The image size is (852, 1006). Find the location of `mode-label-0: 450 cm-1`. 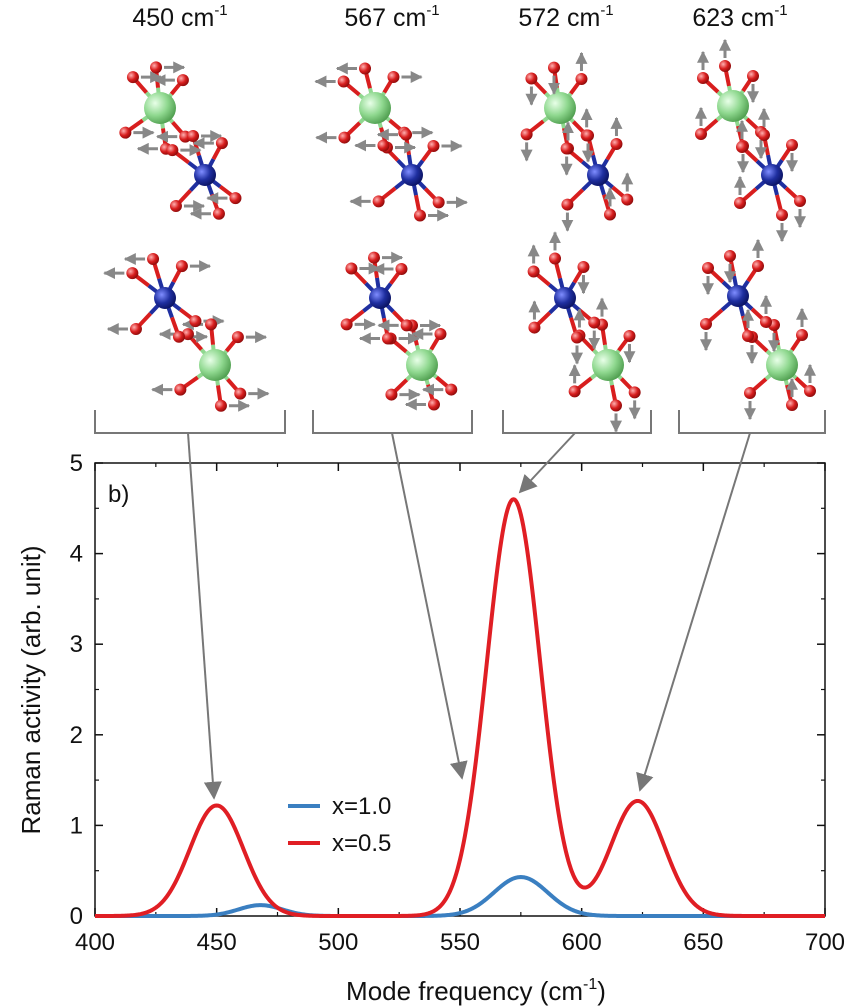

mode-label-0: 450 cm-1 is located at coordinates (179, 17).